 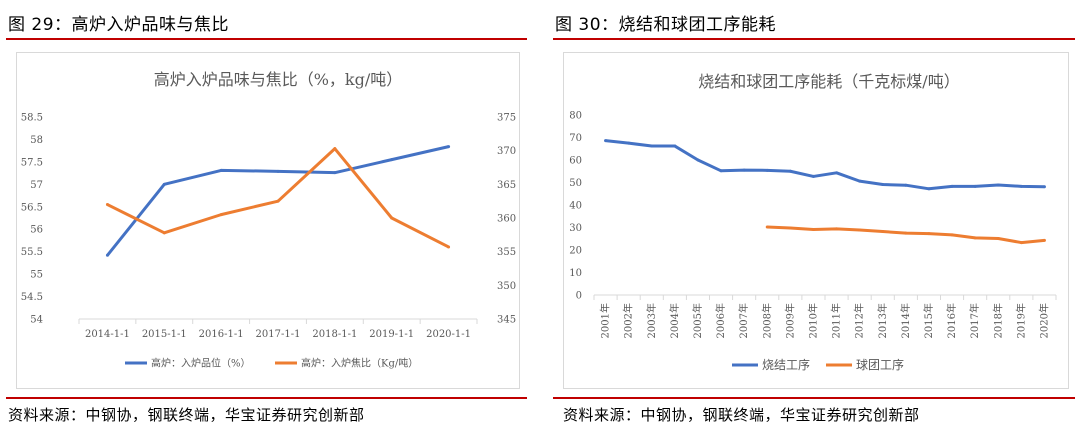 I want to click on left-source-note: 资料来源：中钢协，钢联终端，华宝证券研究创新部, so click(x=186, y=415).